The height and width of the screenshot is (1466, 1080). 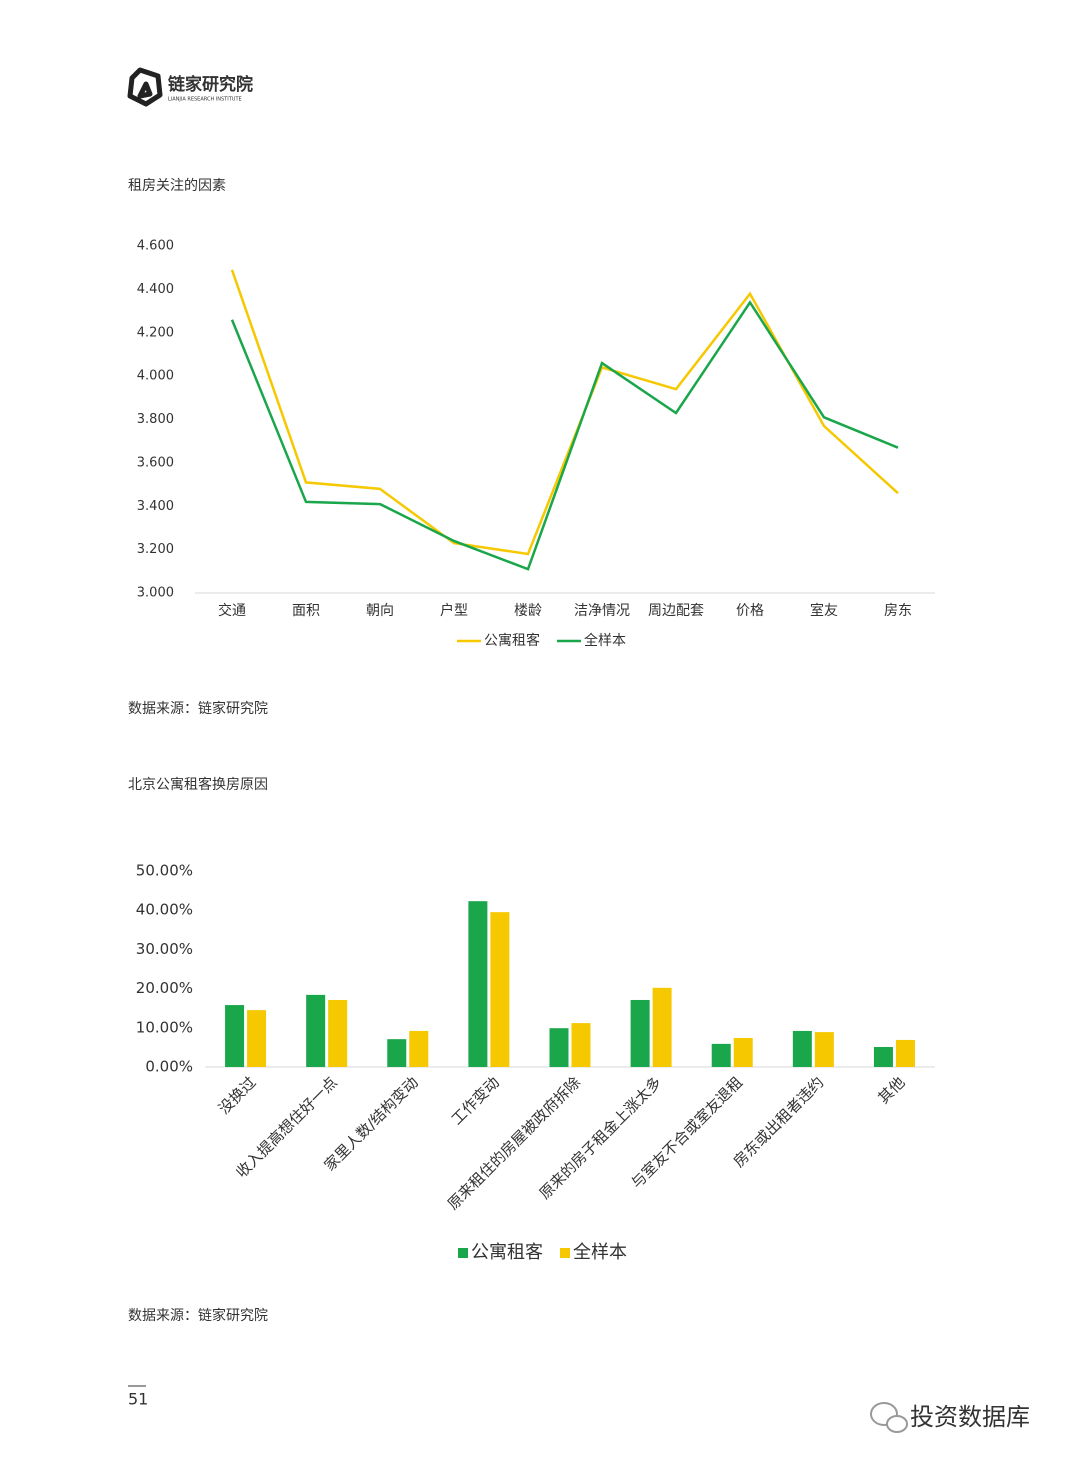 What do you see at coordinates (155, 246) in the screenshot?
I see `y-tick-label: 4.600` at bounding box center [155, 246].